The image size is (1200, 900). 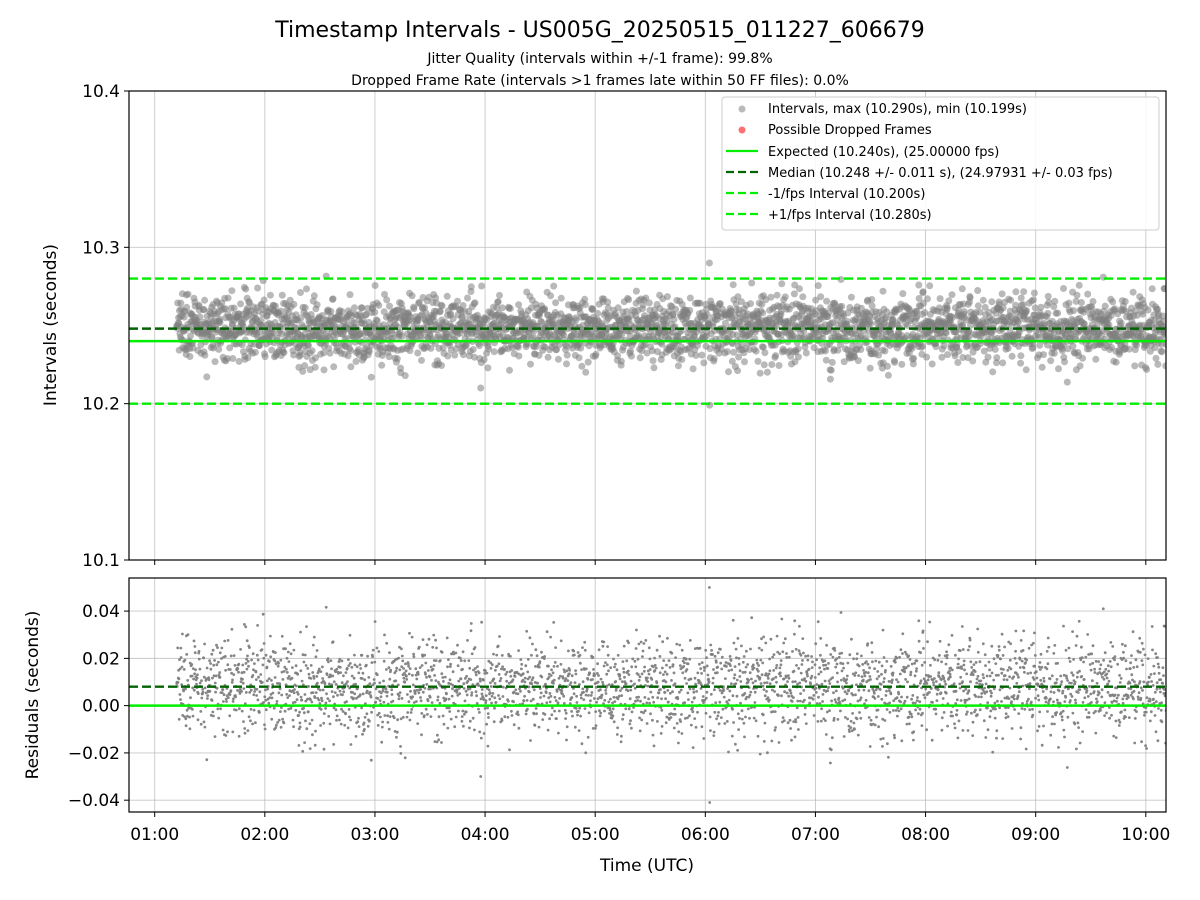 What do you see at coordinates (650, 562) in the screenshot?
I see `intervals-x-ticks` at bounding box center [650, 562].